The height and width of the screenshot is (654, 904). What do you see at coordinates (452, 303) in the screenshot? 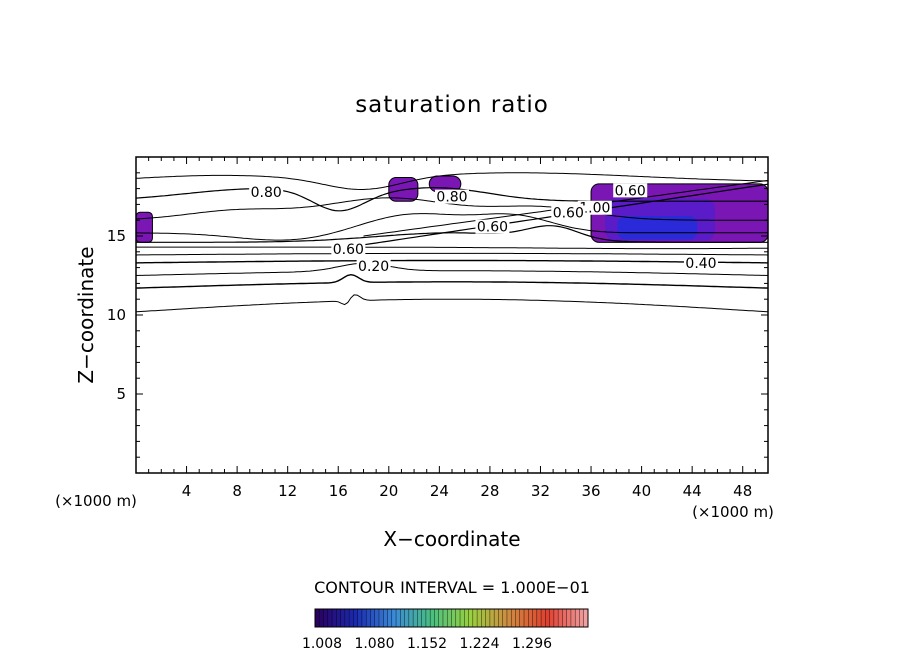
I see `contour-line-low` at bounding box center [452, 303].